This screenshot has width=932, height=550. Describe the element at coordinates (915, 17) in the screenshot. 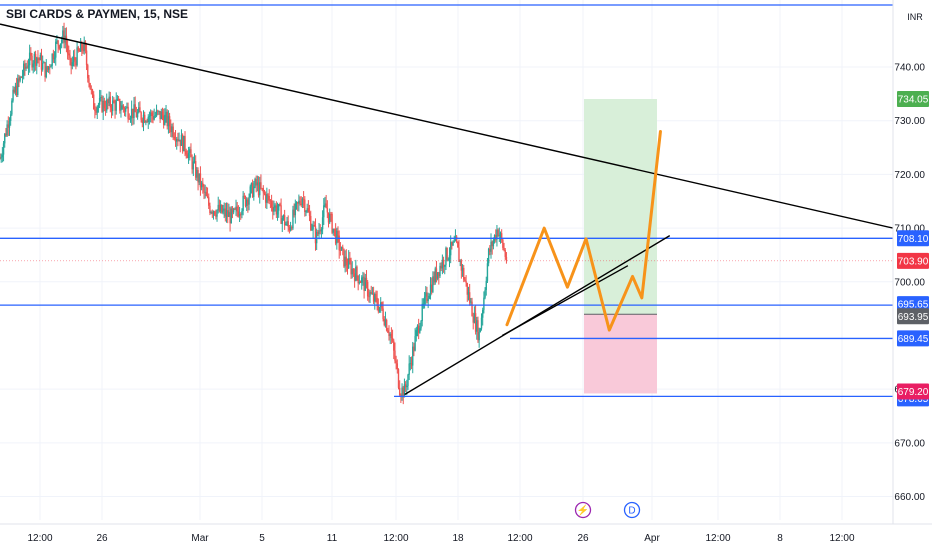

I see `currency-label: INR` at that location.